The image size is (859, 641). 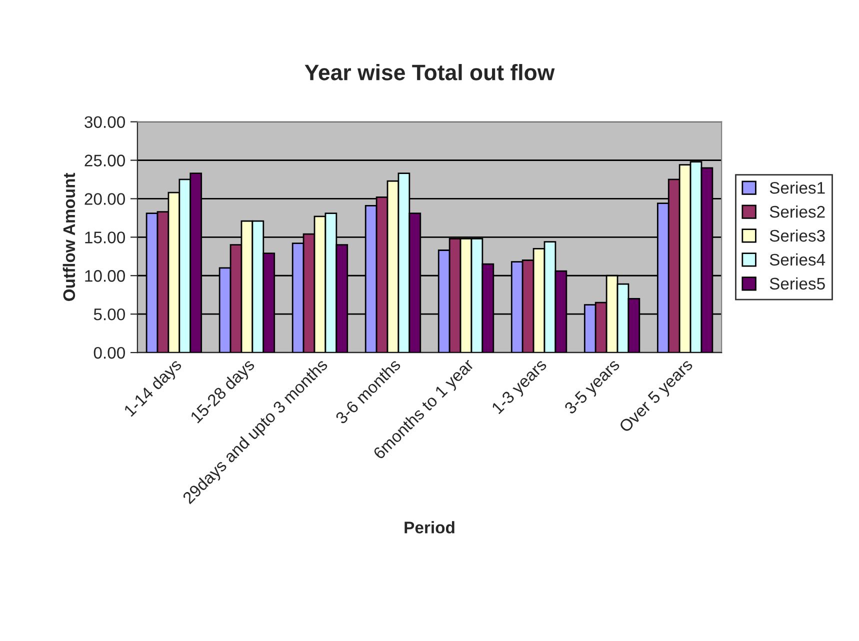 I want to click on y-tick-label: 5.00, so click(x=109, y=314).